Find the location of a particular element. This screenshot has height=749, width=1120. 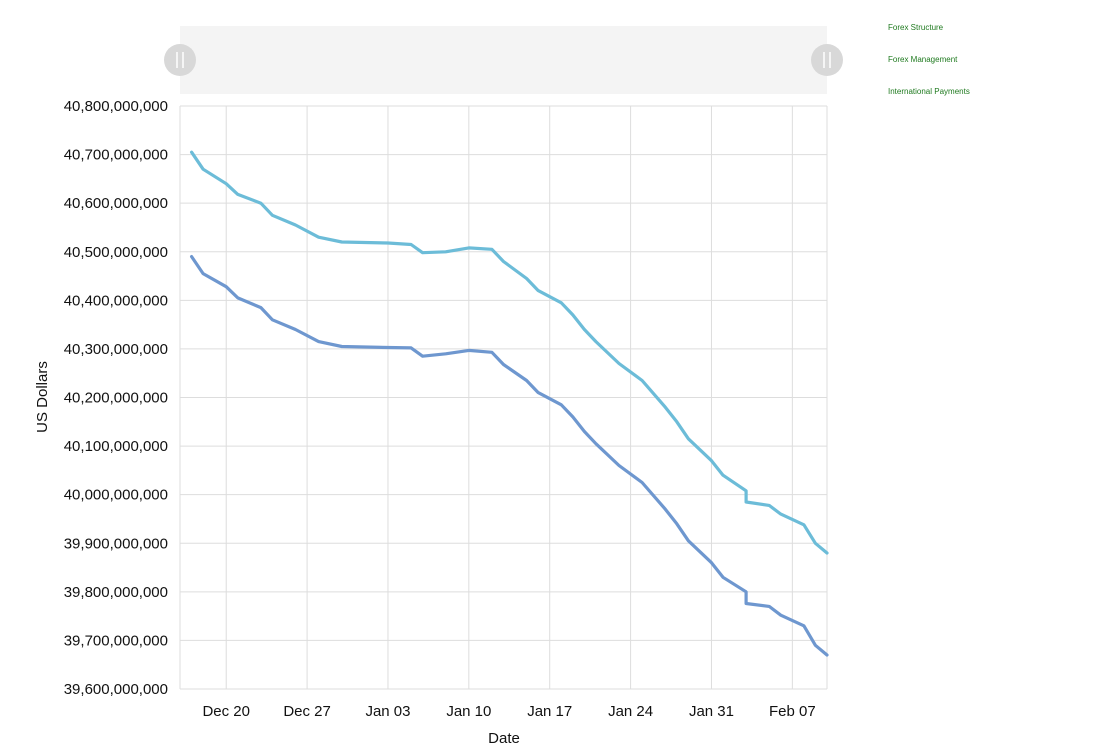

y-tick-label: 39,800,000,000 is located at coordinates (116, 592).